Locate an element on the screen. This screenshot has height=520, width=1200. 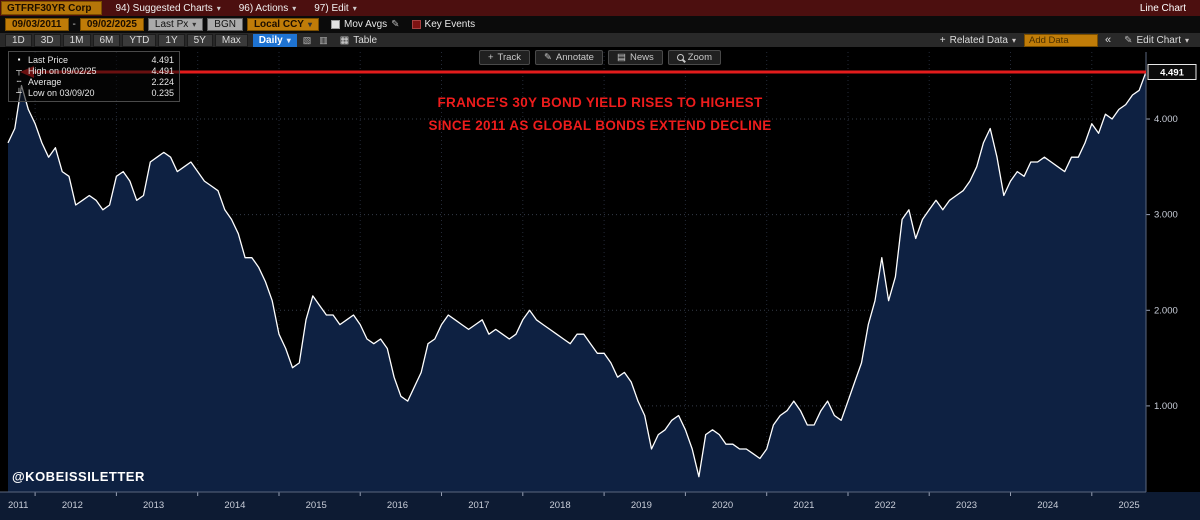
currency-label: Local CCY is located at coordinates (278, 24).